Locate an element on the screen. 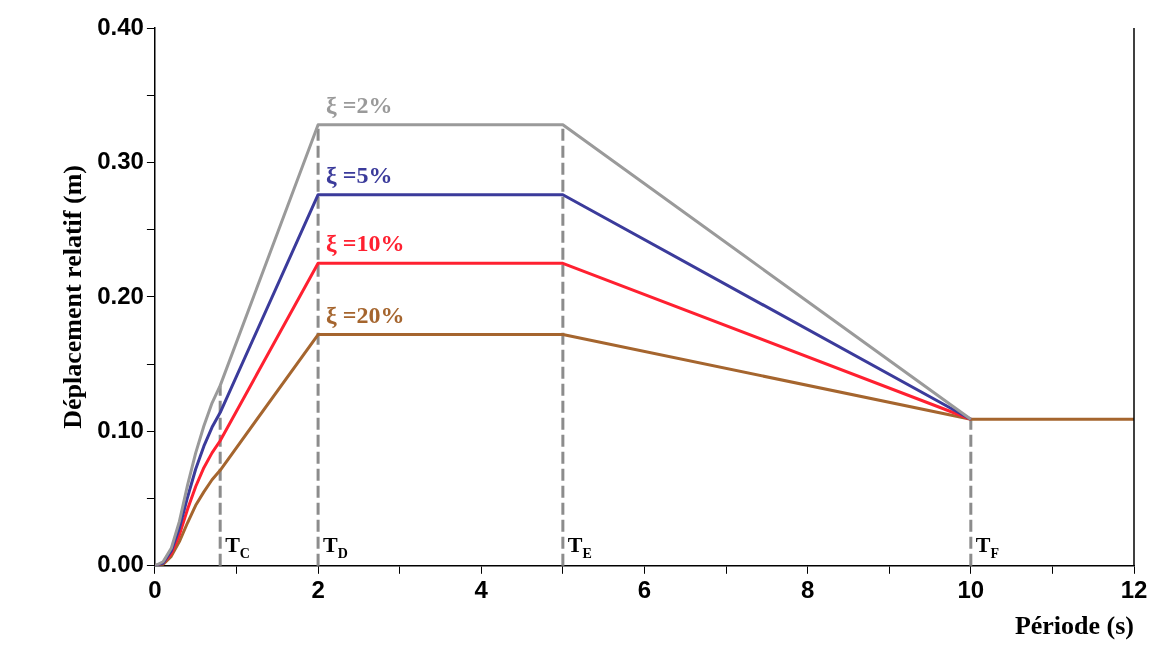 The width and height of the screenshot is (1172, 653). x-axis-title: Période (s) is located at coordinates (1074, 626).